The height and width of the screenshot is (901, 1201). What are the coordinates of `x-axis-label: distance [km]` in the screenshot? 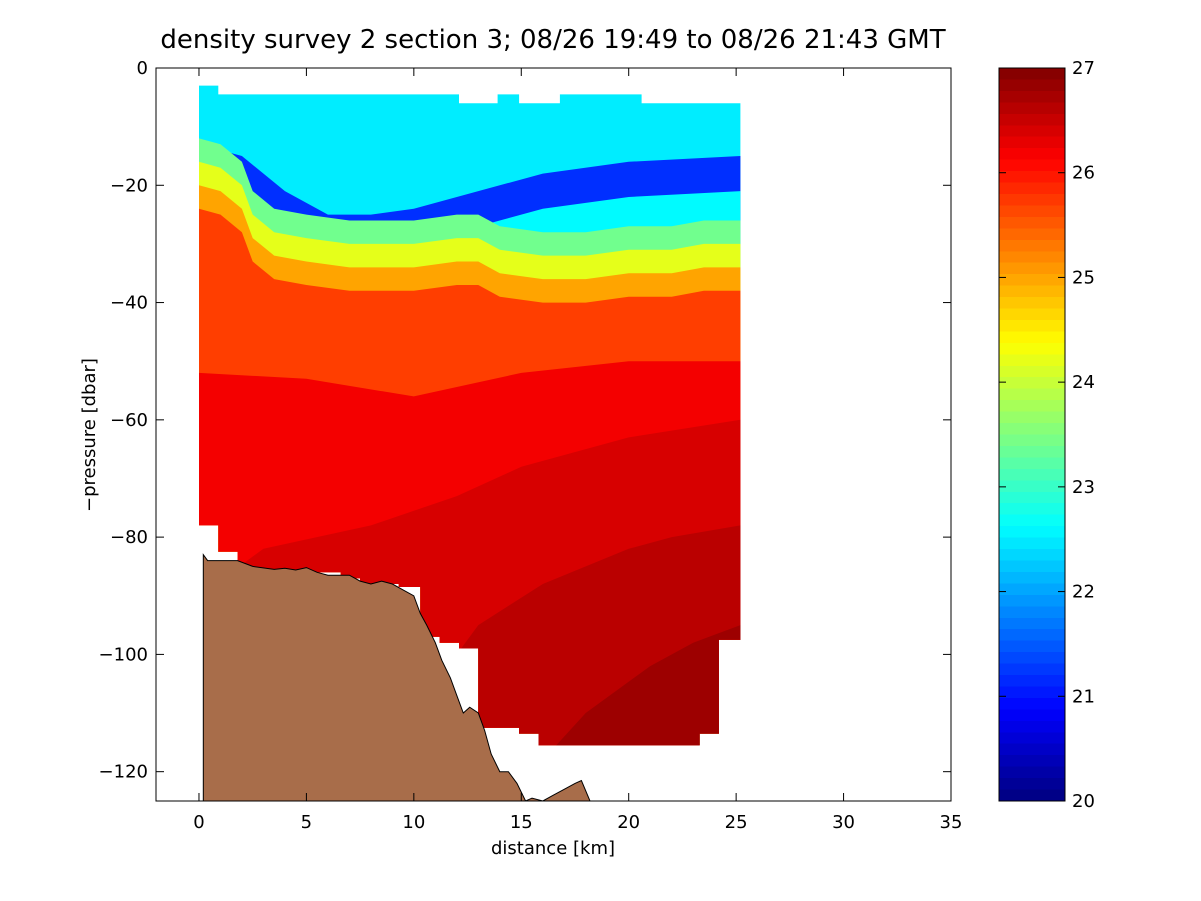 It's located at (553, 848).